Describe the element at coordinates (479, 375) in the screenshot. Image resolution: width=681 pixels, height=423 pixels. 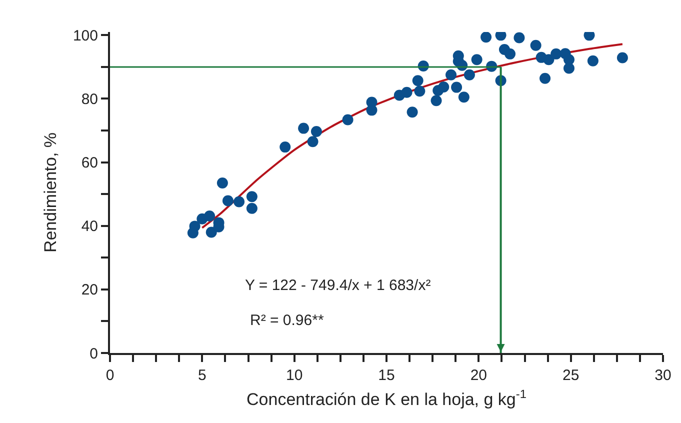
I see `x-tick-label: 20` at that location.